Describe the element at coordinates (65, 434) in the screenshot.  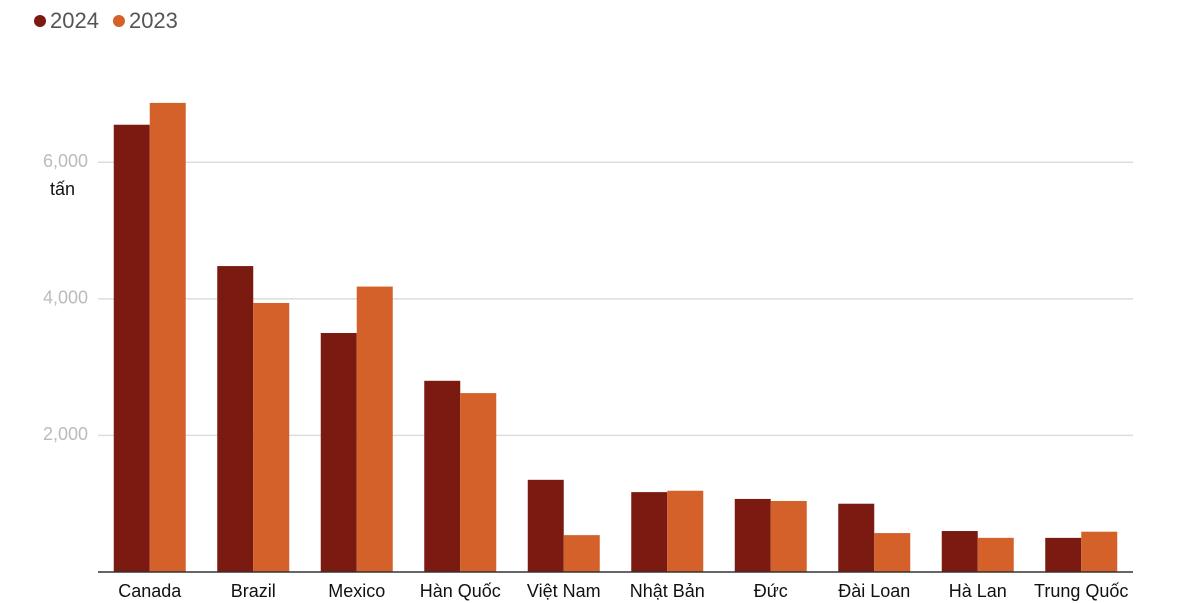
I see `y-tick-label: 2,000` at that location.